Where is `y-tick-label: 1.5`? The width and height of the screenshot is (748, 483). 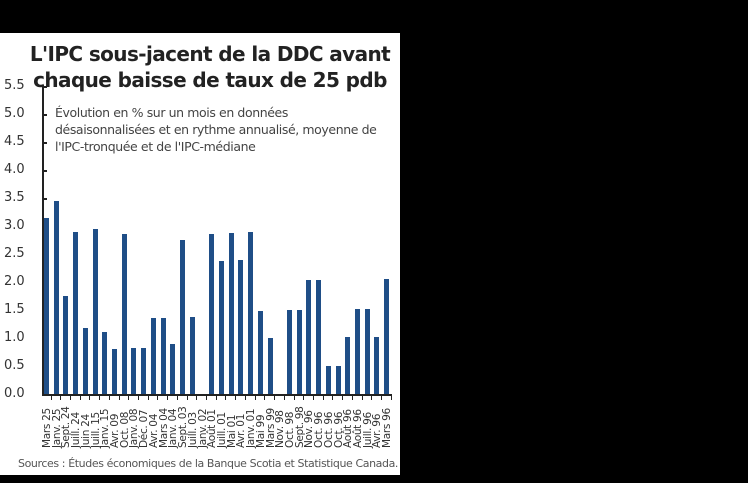
y-tick-label: 1.5 is located at coordinates (14, 309).